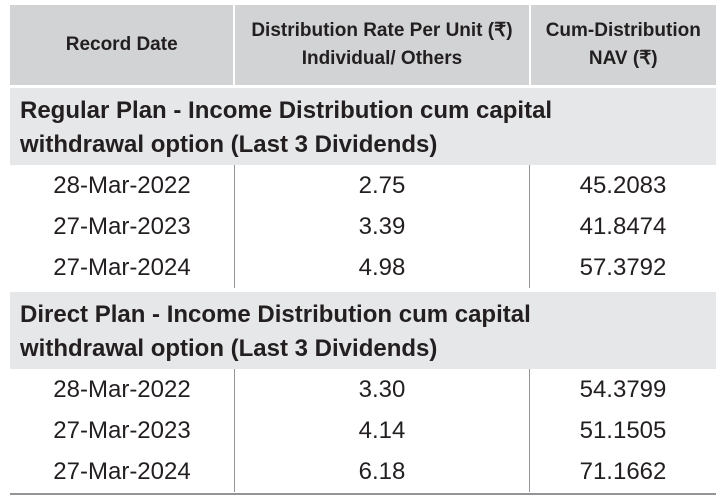 Image resolution: width=717 pixels, height=495 pixels. Describe the element at coordinates (623, 471) in the screenshot. I see `cell-cum-nav: 71.1662` at that location.